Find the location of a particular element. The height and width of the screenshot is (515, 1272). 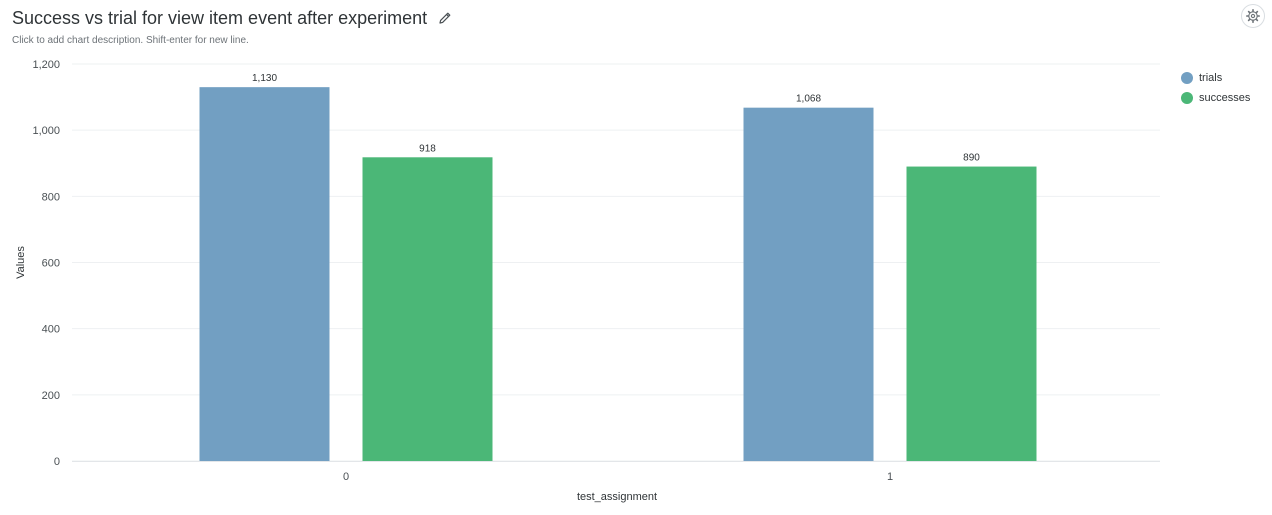

x-tick-label: 0 is located at coordinates (346, 477).